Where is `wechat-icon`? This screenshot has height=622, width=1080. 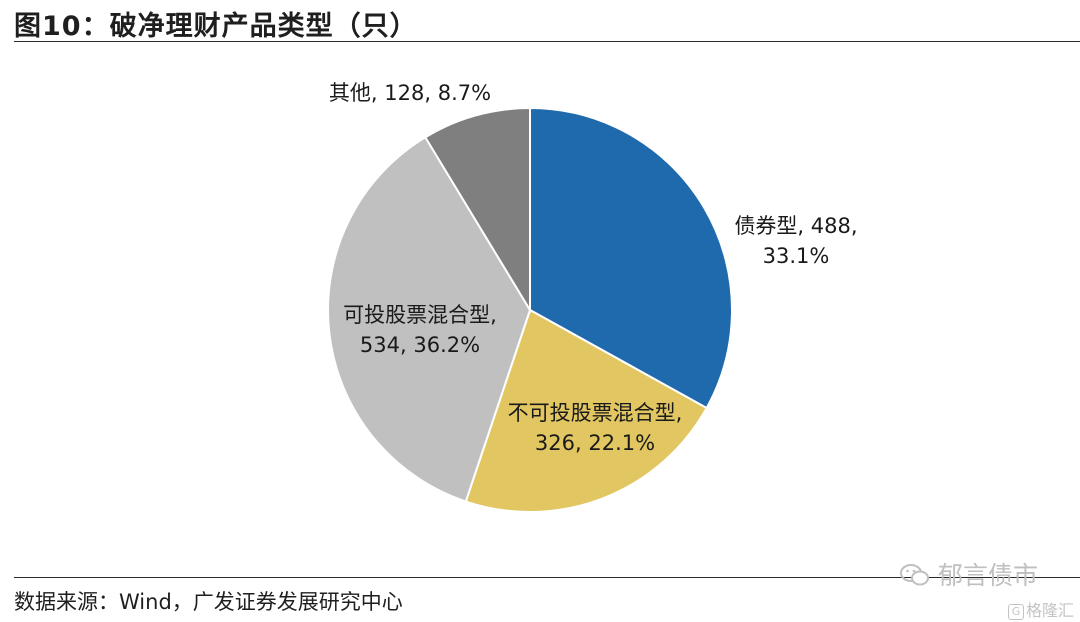 wechat-icon is located at coordinates (914, 575).